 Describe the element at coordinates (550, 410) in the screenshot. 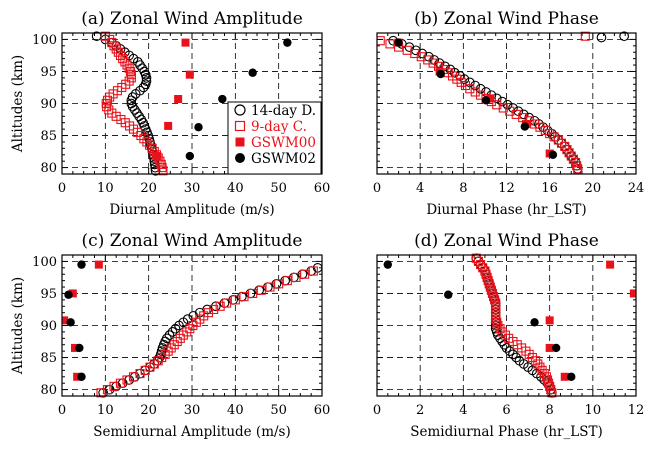

I see `x-tick-label: 8` at that location.